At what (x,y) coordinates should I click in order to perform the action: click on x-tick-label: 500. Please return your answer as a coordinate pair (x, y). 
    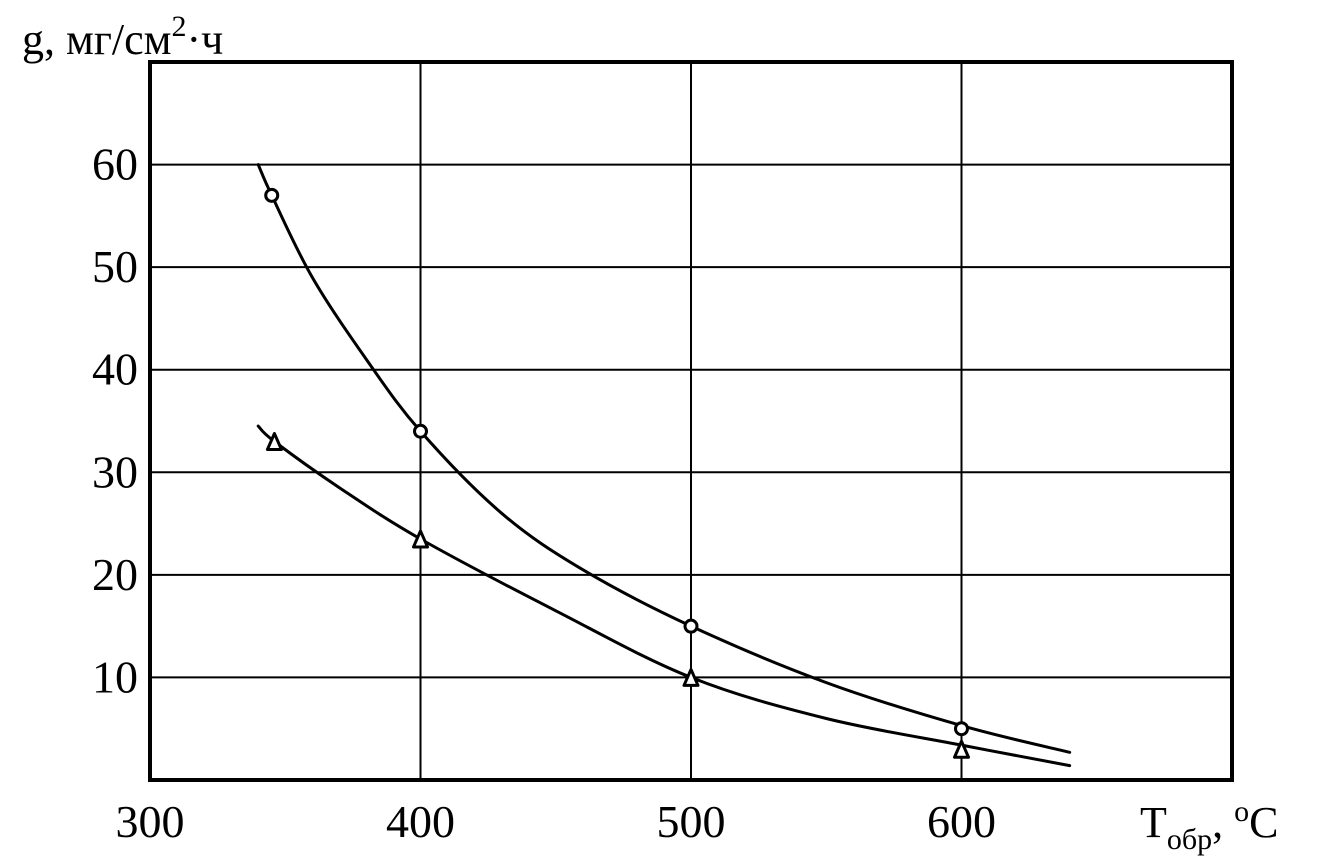
    Looking at the image, I should click on (691, 821).